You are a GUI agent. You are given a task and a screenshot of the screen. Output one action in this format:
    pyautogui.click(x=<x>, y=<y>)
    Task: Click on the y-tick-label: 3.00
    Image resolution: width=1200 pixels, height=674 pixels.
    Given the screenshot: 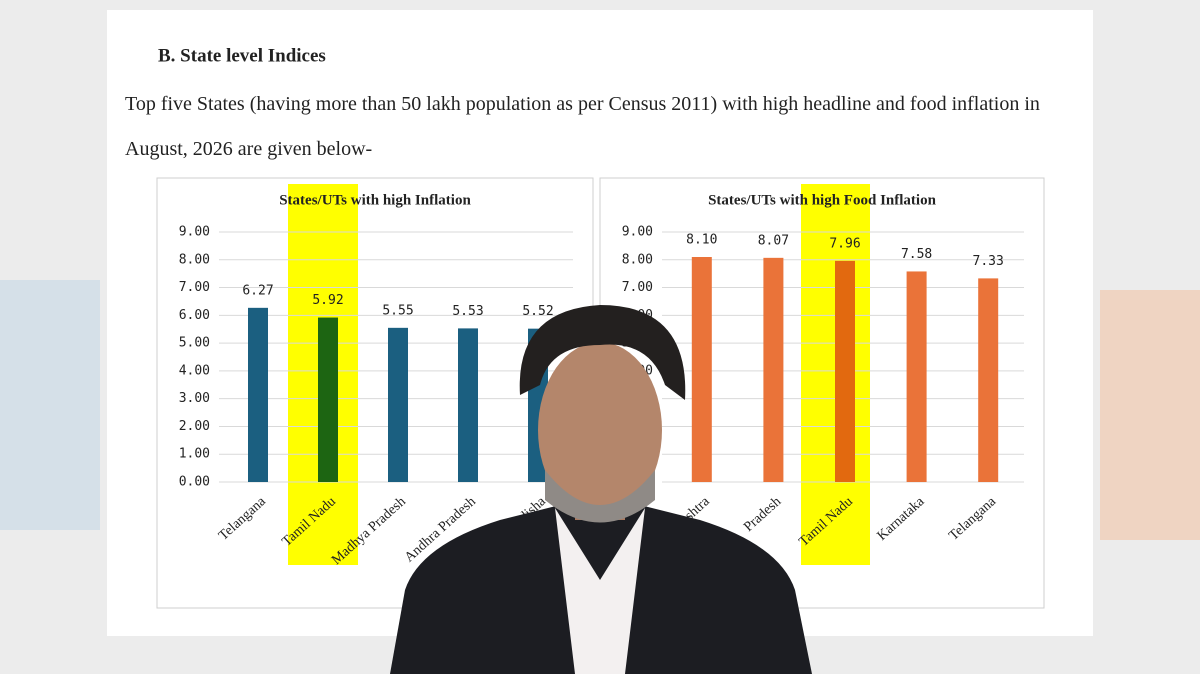 What is the action you would take?
    pyautogui.click(x=194, y=398)
    